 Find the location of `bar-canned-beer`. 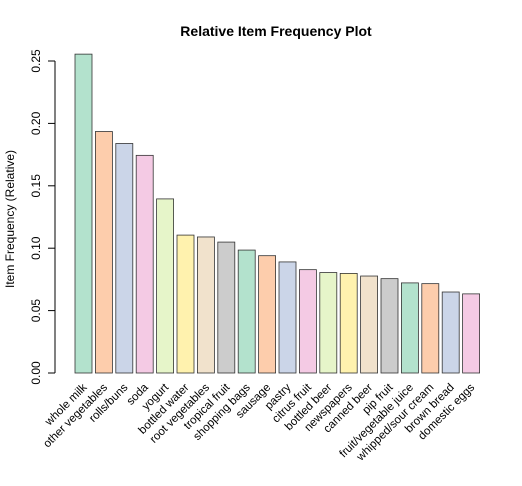

bar-canned-beer is located at coordinates (369, 324).